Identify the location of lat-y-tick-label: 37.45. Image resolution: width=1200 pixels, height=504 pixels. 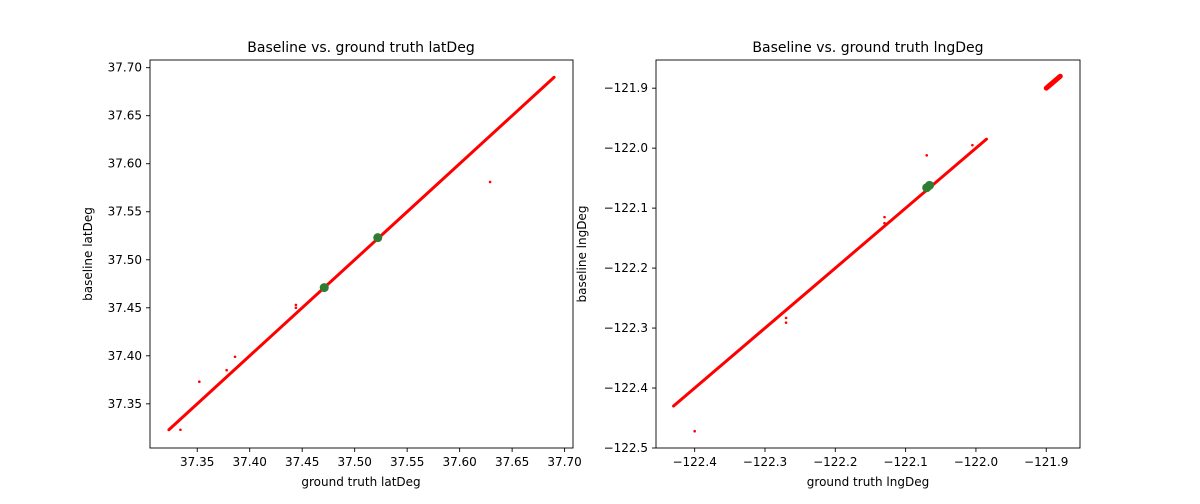
(125, 308).